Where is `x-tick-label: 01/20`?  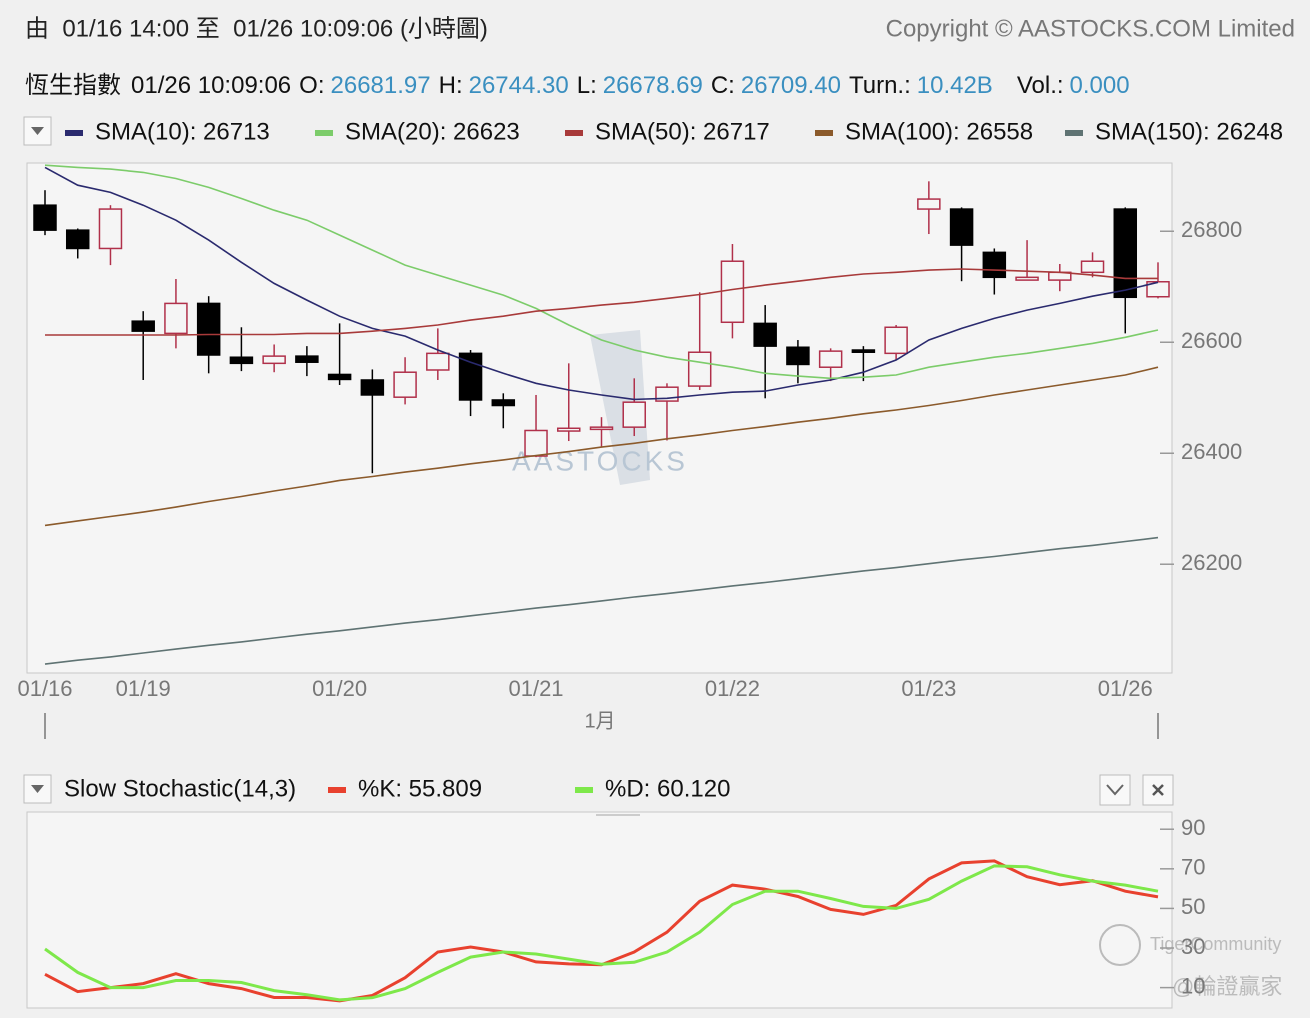 x-tick-label: 01/20 is located at coordinates (339, 688).